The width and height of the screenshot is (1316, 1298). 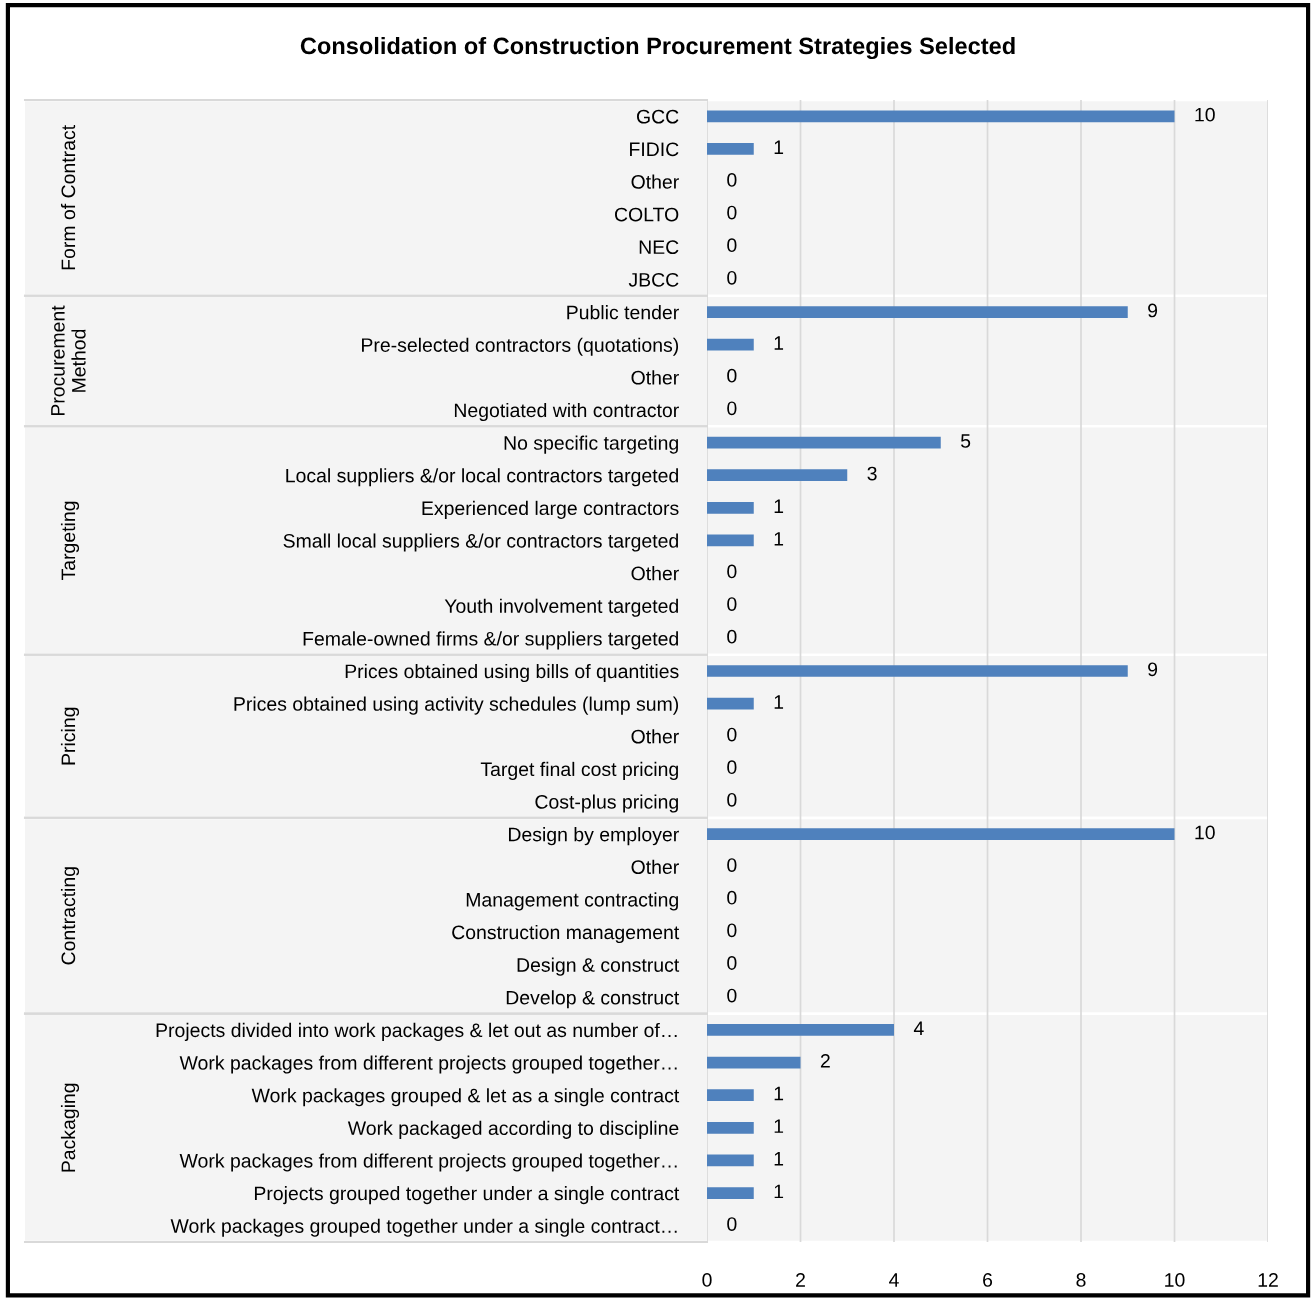 I want to click on data-label: 5, so click(x=965, y=441).